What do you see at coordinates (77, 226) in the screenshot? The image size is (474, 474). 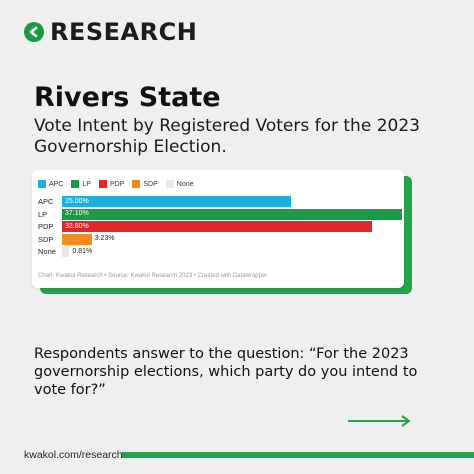 I see `bar-value-label: 33.80%` at bounding box center [77, 226].